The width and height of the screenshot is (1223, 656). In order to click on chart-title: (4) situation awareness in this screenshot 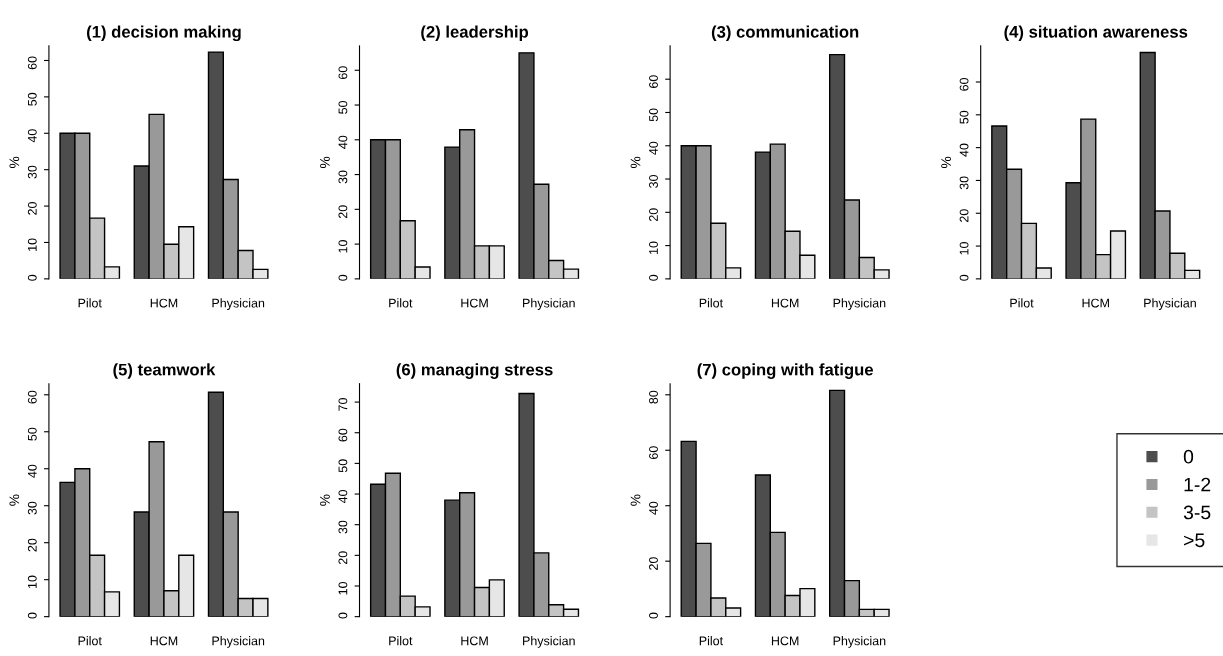, I will do `click(1096, 33)`.